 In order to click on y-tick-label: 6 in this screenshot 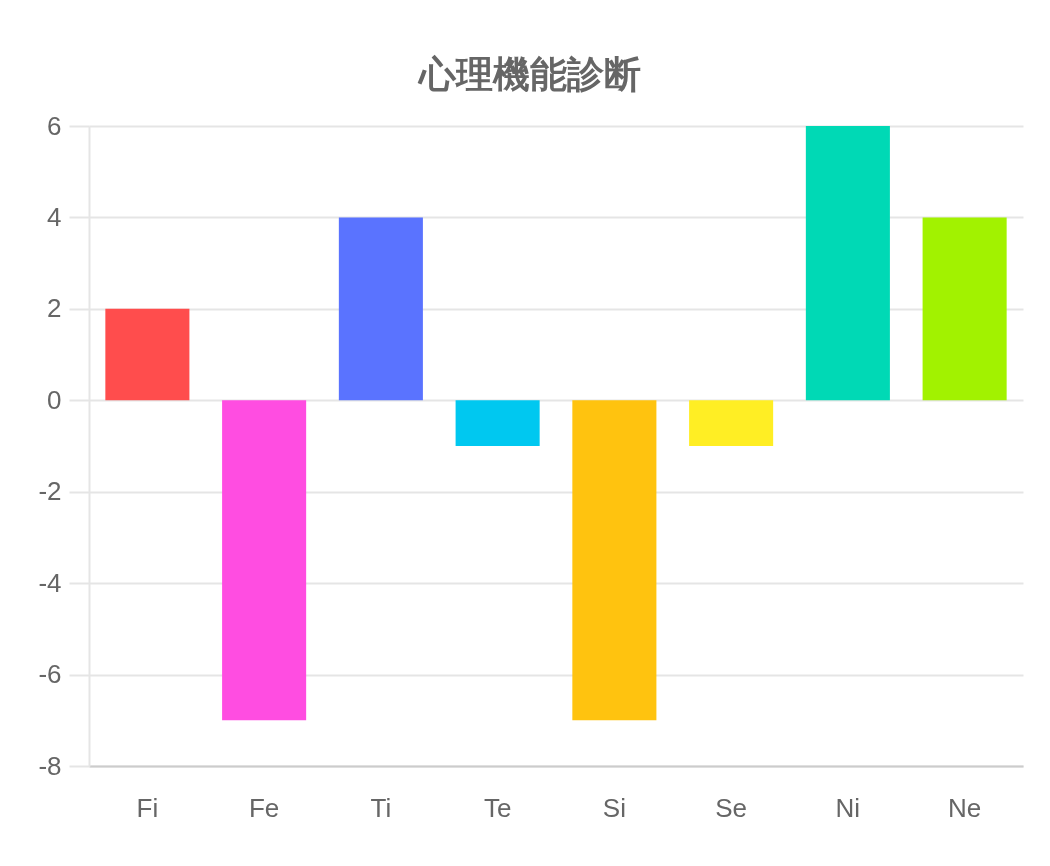, I will do `click(54, 125)`.